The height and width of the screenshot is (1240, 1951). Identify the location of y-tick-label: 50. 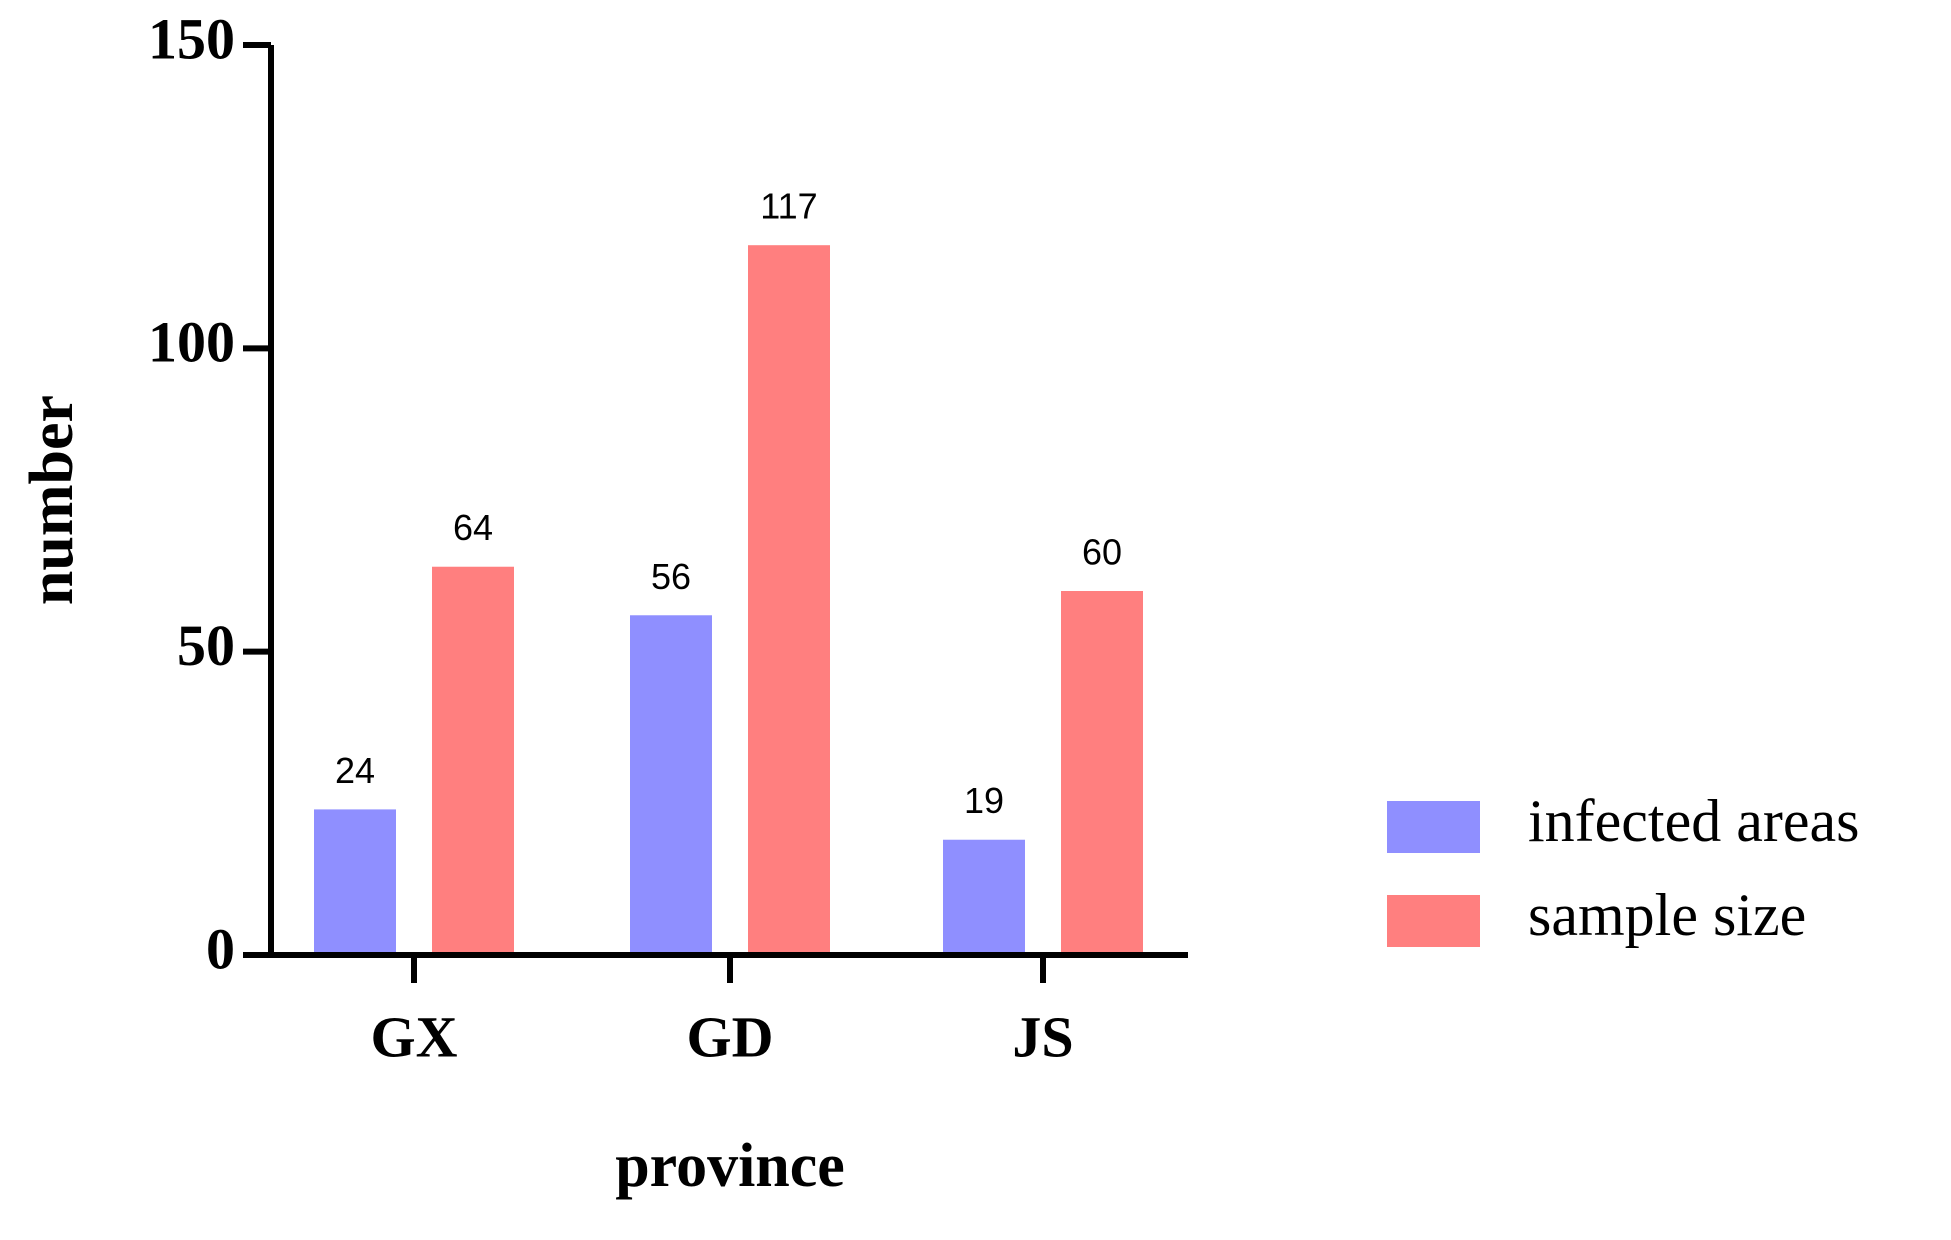
(206, 645).